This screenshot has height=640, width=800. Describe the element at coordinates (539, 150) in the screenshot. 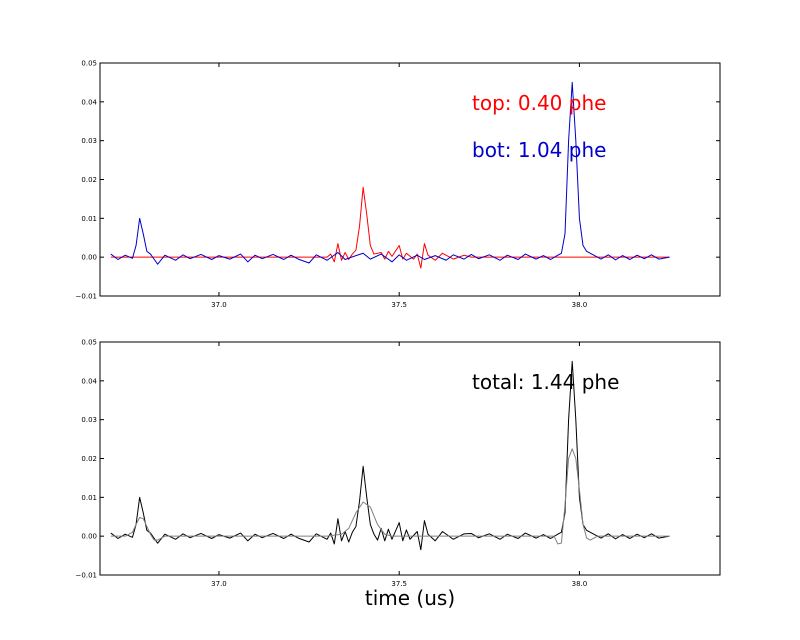

I see `annotation-label: bot: 1.04 phe` at that location.